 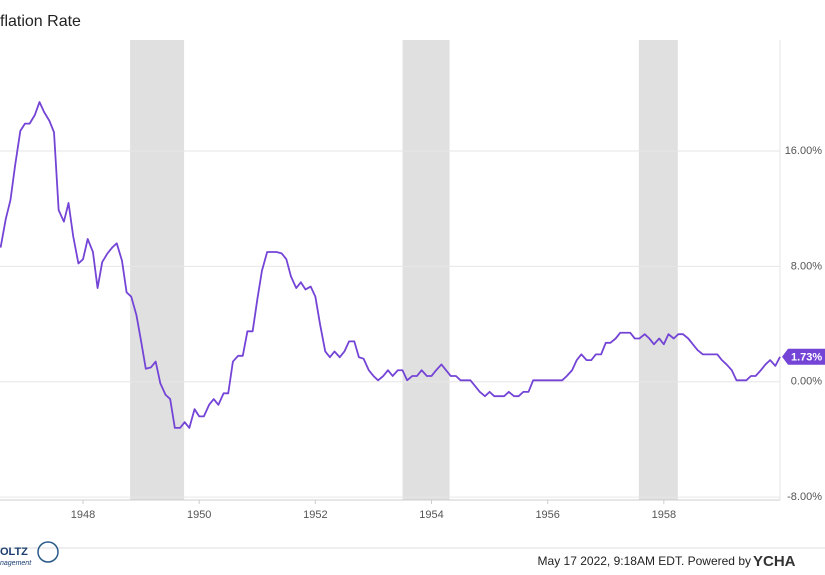 I want to click on logo-name: OLTZ, so click(x=14, y=552).